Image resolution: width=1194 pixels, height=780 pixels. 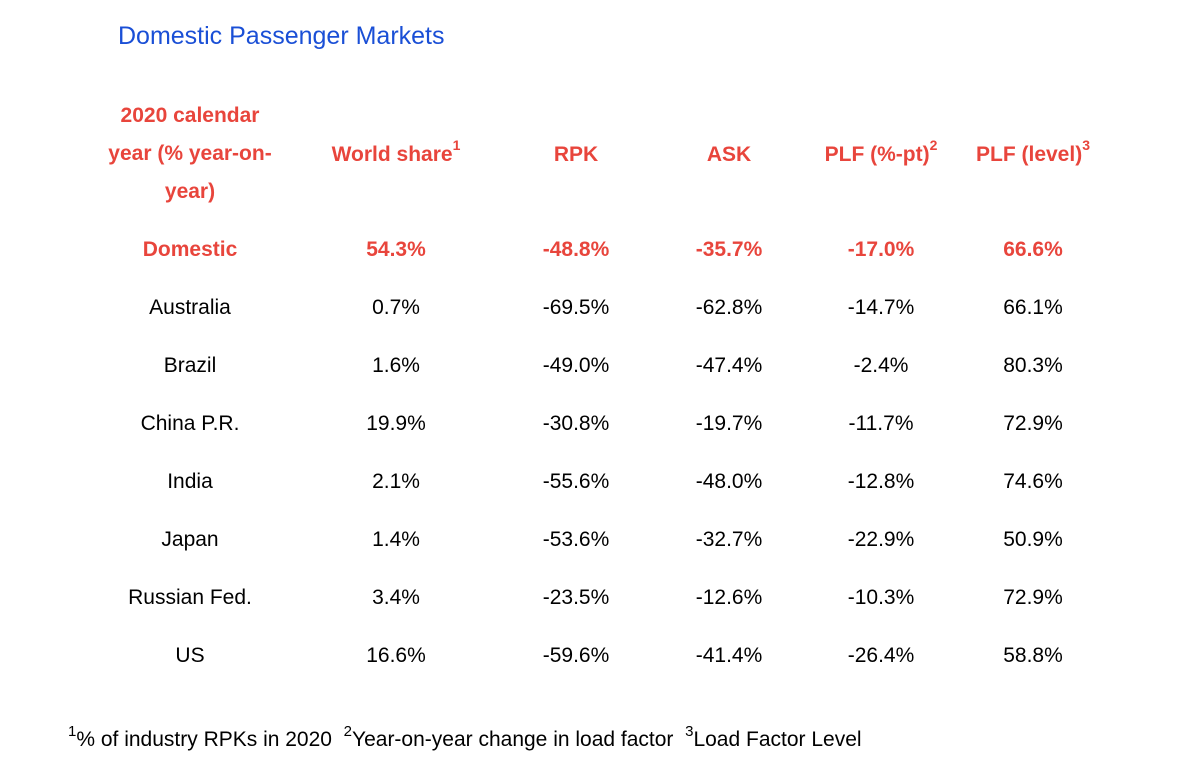 What do you see at coordinates (1033, 655) in the screenshot?
I see `table-cell-plf-level: 58.8%` at bounding box center [1033, 655].